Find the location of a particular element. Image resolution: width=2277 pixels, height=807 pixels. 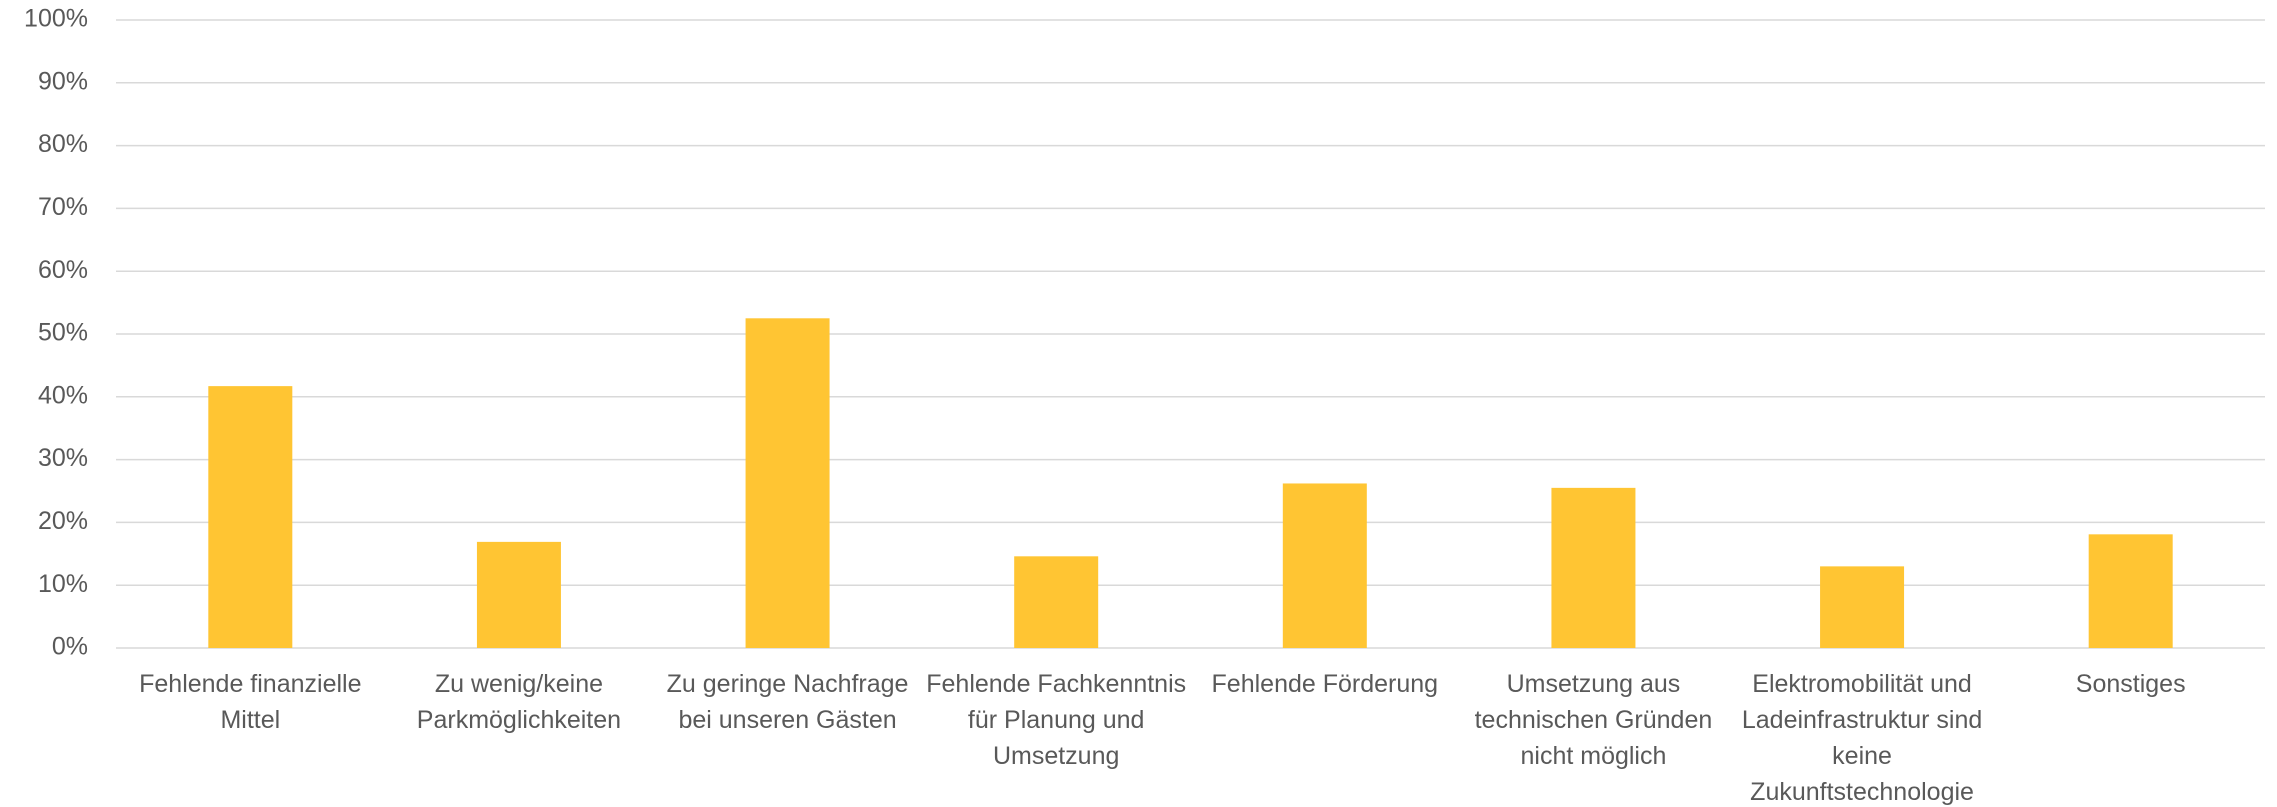

y-tick-label: 70% is located at coordinates (63, 207).